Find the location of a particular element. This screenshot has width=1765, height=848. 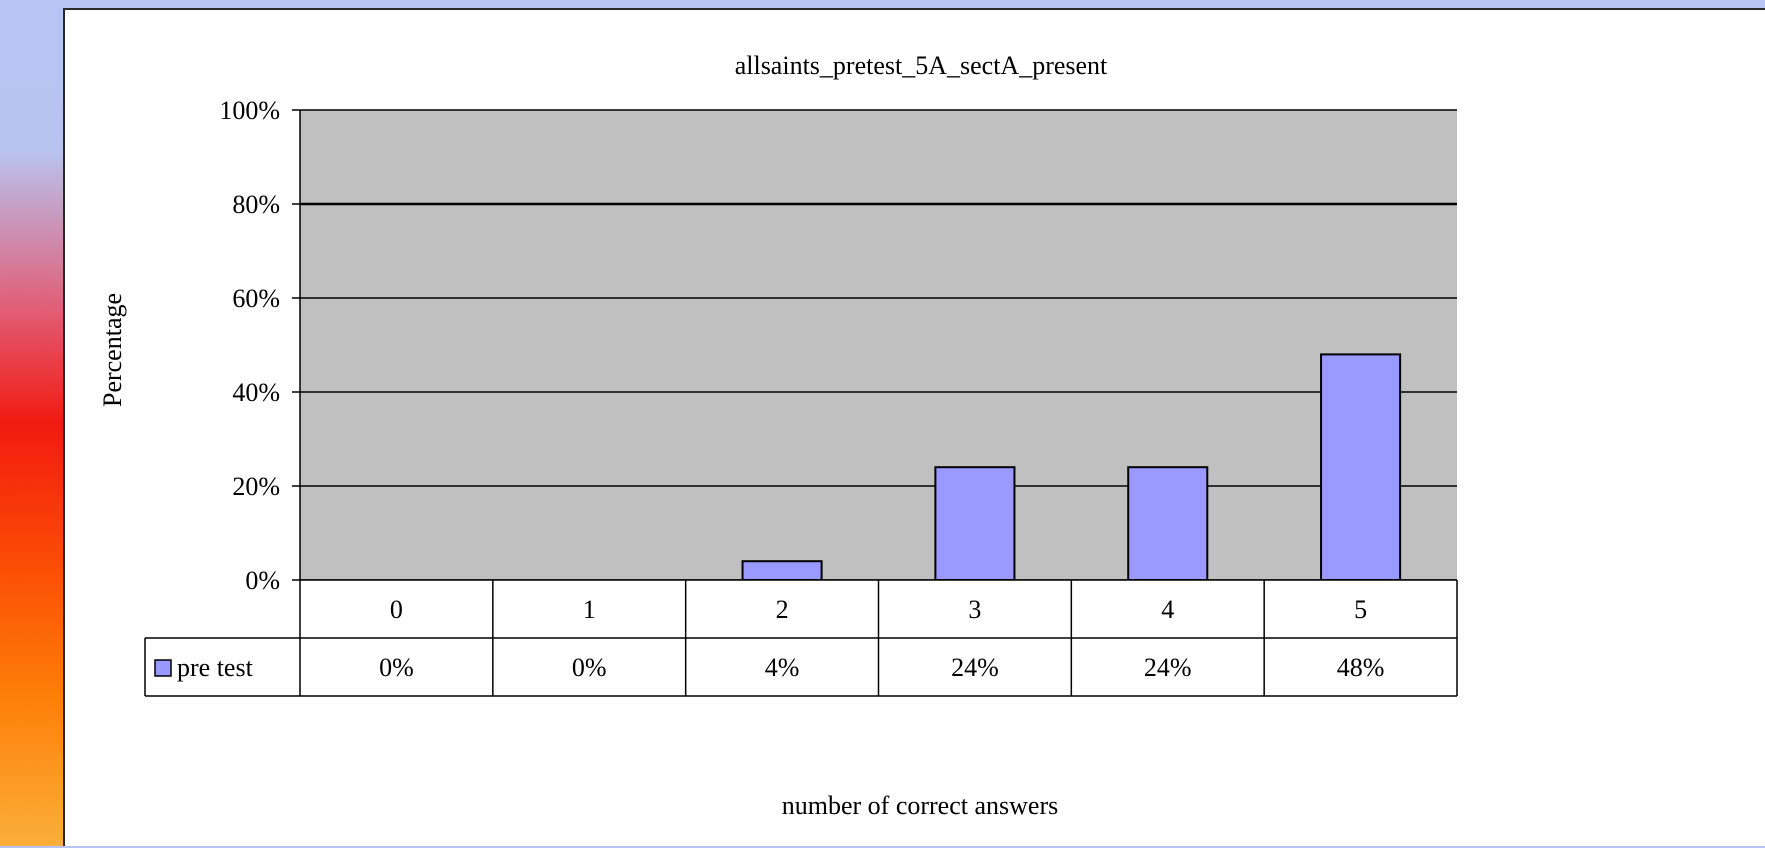

y-tick-label: 80% is located at coordinates (256, 204).